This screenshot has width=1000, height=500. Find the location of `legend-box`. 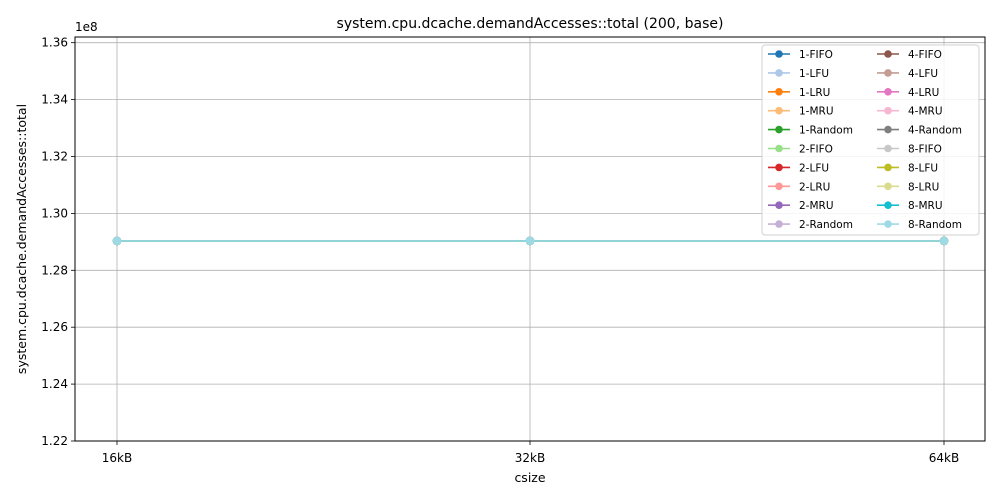

legend-box is located at coordinates (870, 140).